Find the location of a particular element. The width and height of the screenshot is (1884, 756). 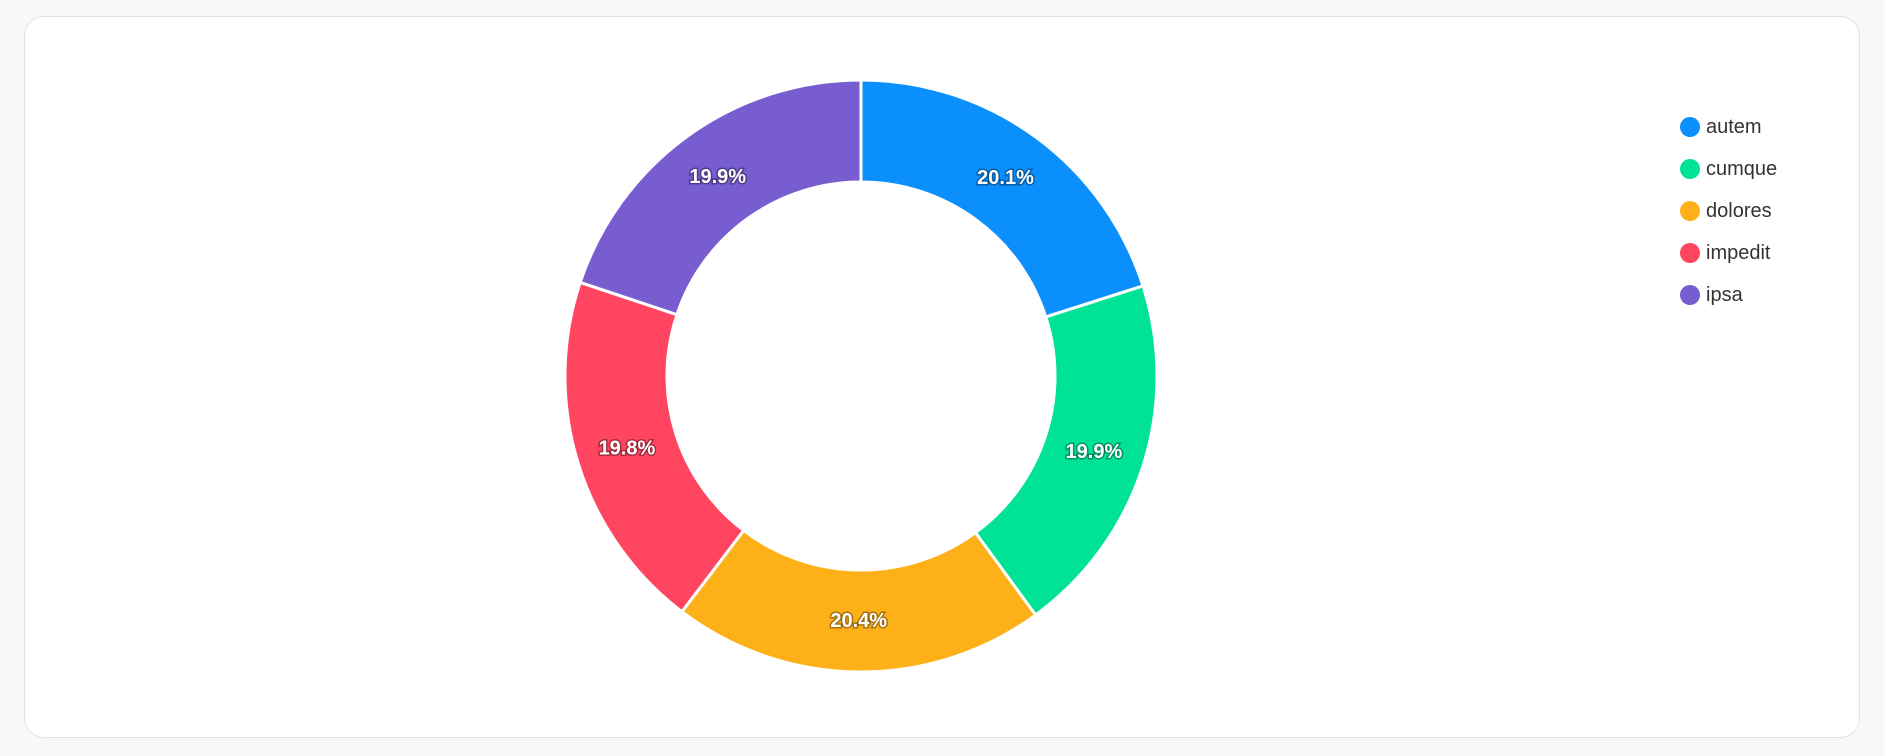

slice-label-cumque: 19.9% is located at coordinates (1094, 452).